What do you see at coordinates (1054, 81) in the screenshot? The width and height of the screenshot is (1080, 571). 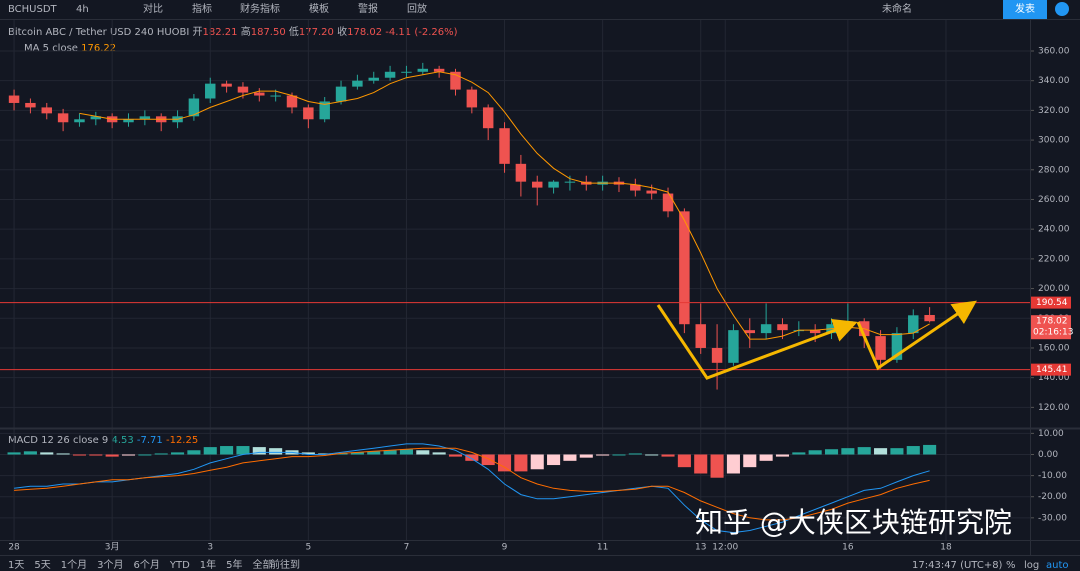 I see `y-tick-label: 340.00` at bounding box center [1054, 81].